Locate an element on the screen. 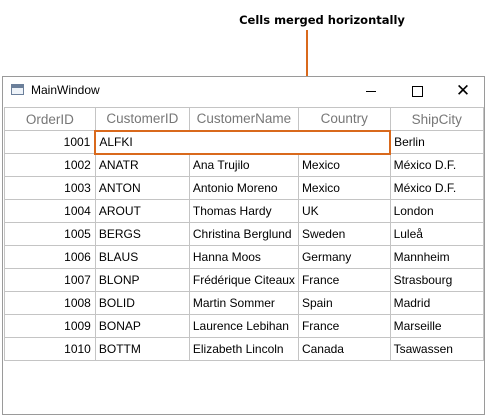  cell-shipcity: Luleå is located at coordinates (437, 234).